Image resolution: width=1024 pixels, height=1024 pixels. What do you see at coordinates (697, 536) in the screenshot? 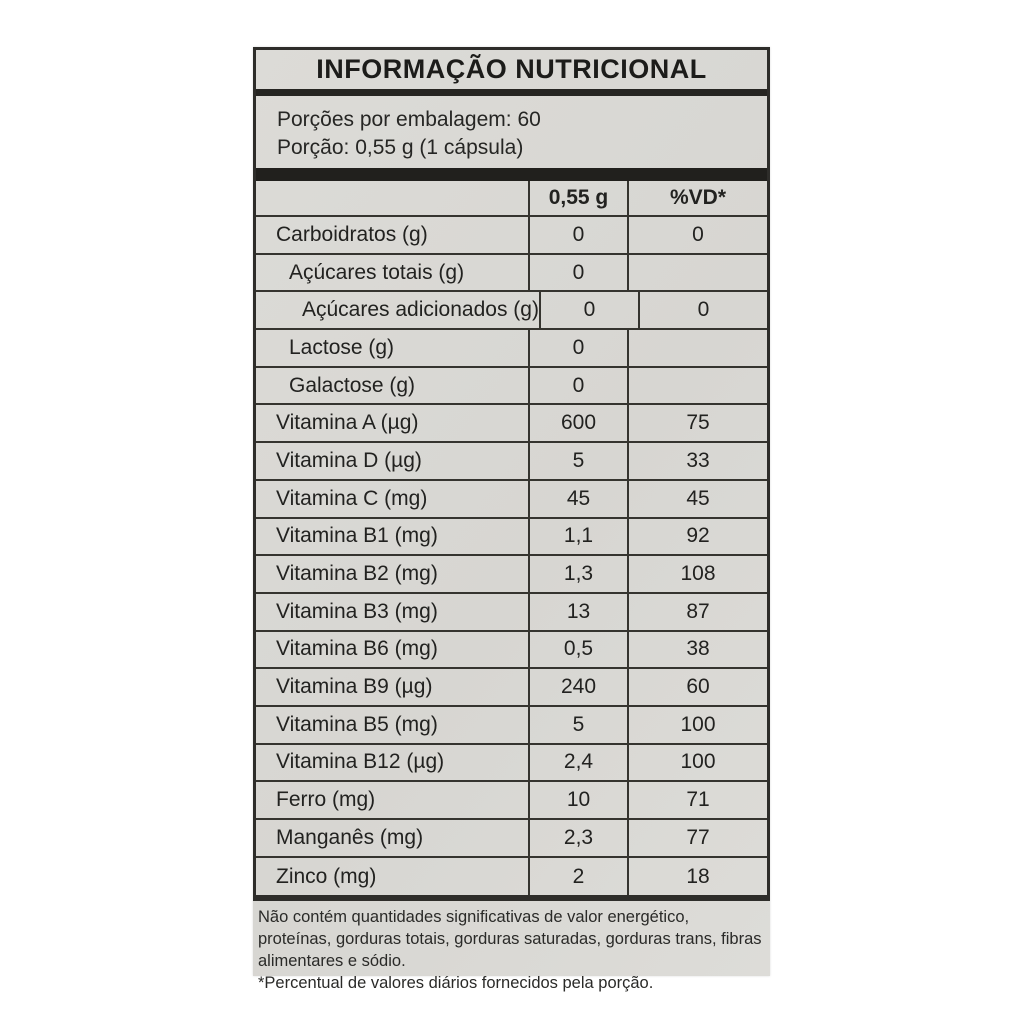
I see `nutrient-vd: 92` at bounding box center [697, 536].